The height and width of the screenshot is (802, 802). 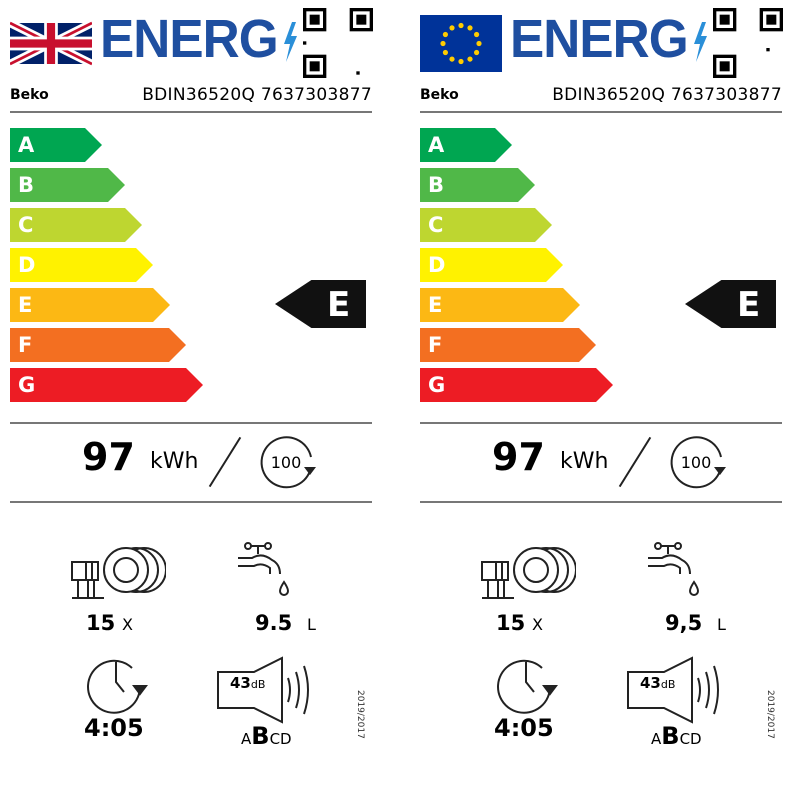 I want to click on water-value: 9,5, so click(x=684, y=623).